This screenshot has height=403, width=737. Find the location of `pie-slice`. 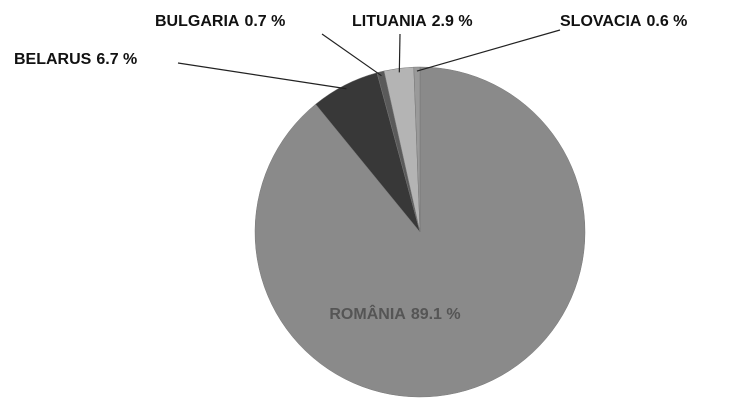

pie-slice is located at coordinates (417, 149).